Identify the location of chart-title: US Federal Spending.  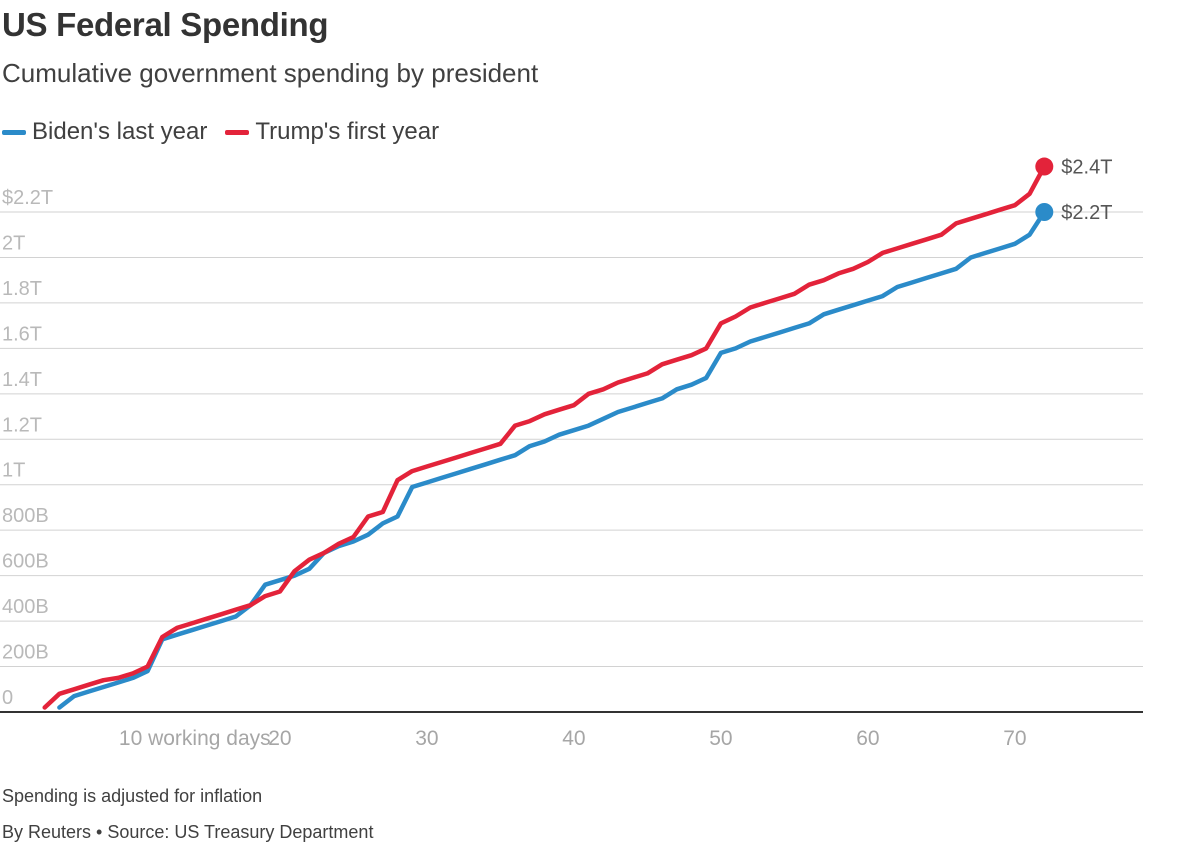
(165, 24).